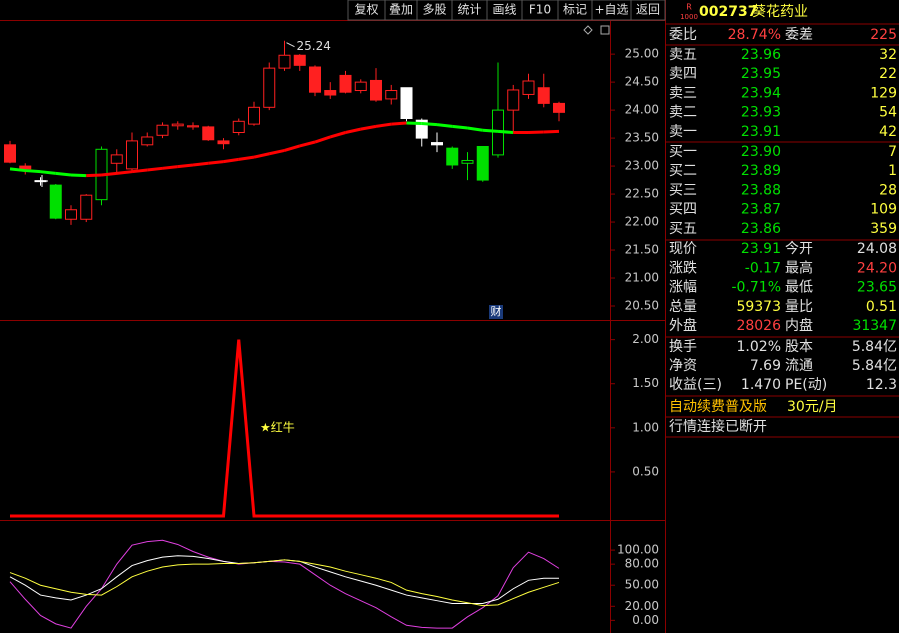 The image size is (899, 633). What do you see at coordinates (761, 74) in the screenshot?
I see `book-price: 23.95` at bounding box center [761, 74].